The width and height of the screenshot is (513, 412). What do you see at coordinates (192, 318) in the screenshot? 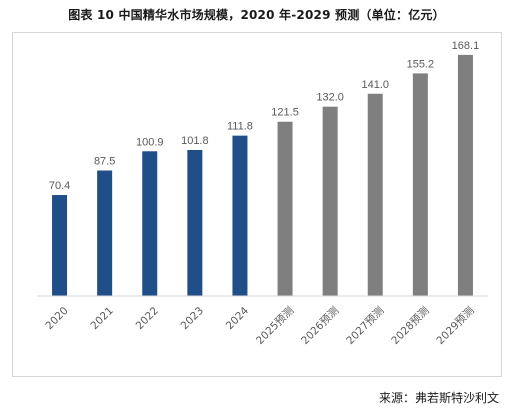
I see `x-tick-label-2023: 2023` at bounding box center [192, 318].